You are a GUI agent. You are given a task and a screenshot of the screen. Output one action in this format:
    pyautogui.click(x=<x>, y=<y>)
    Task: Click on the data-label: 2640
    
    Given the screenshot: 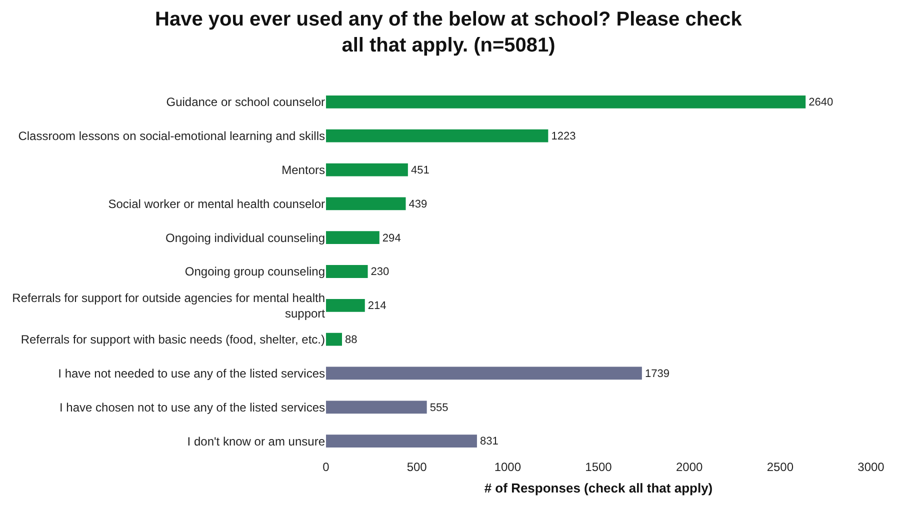 What is the action you would take?
    pyautogui.click(x=821, y=102)
    